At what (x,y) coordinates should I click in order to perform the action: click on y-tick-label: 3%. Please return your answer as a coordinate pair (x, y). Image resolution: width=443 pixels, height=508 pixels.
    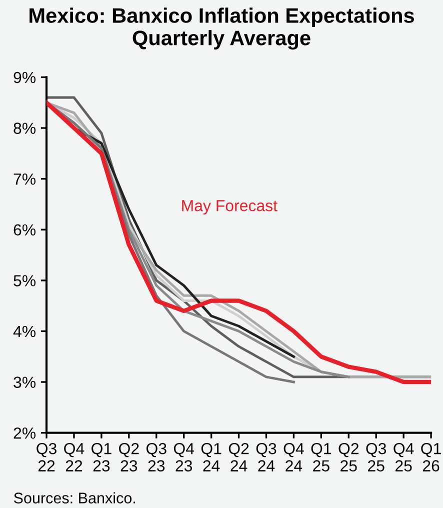
    Looking at the image, I should click on (25, 382).